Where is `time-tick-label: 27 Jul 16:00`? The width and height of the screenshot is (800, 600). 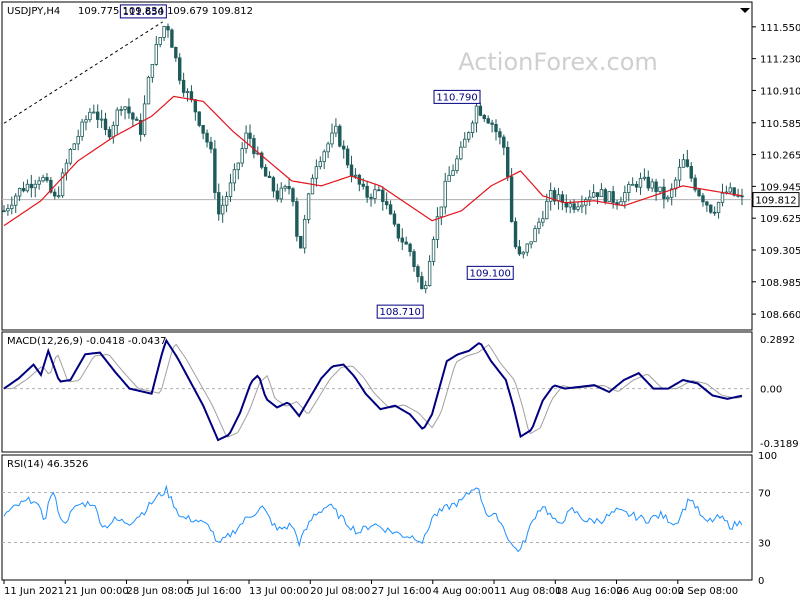 time-tick-label: 27 Jul 16:00 is located at coordinates (402, 591).